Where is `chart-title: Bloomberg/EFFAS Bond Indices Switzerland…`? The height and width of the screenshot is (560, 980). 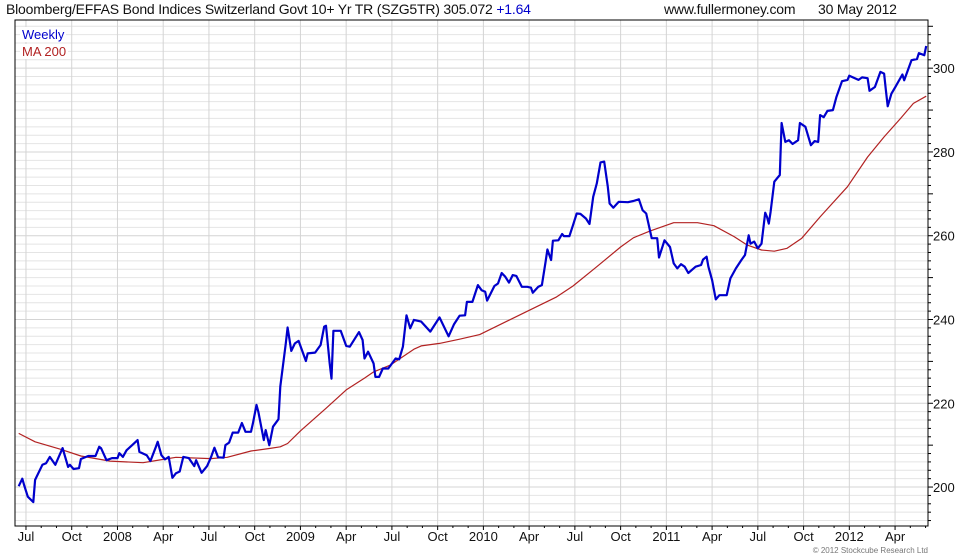
chart-title: Bloomberg/EFFAS Bond Indices Switzerland… is located at coordinates (223, 9).